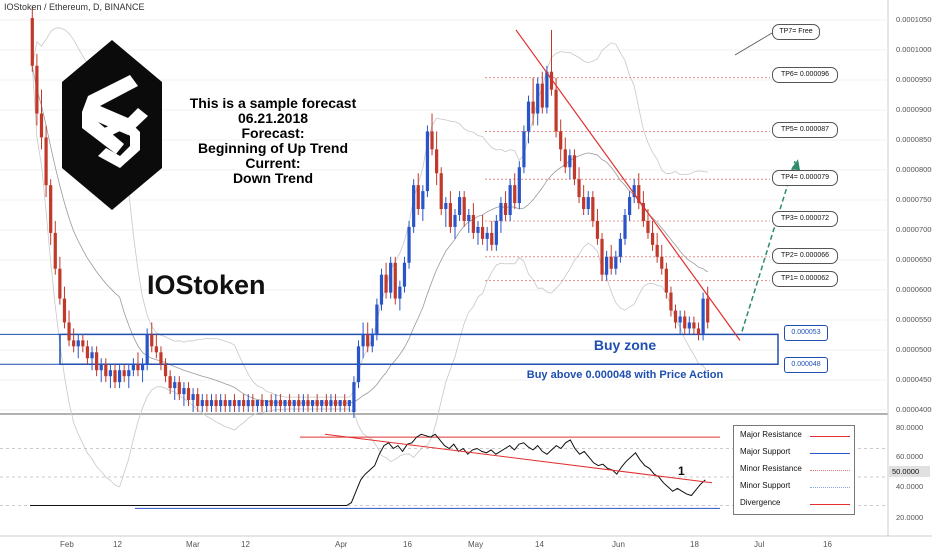  I want to click on indicator-tick: 80.0000, so click(910, 427).